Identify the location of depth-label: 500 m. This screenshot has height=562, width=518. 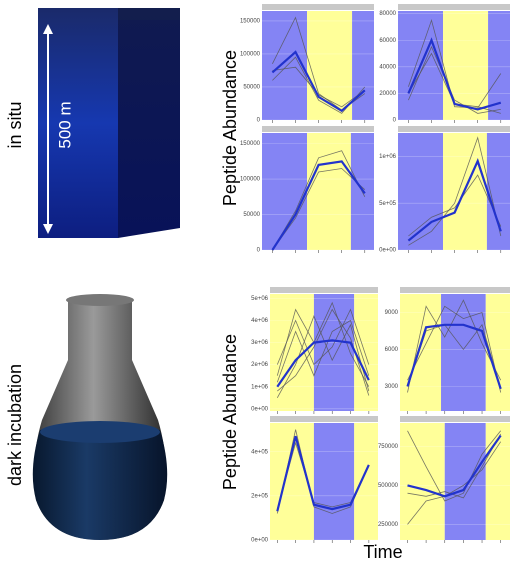
(64, 124).